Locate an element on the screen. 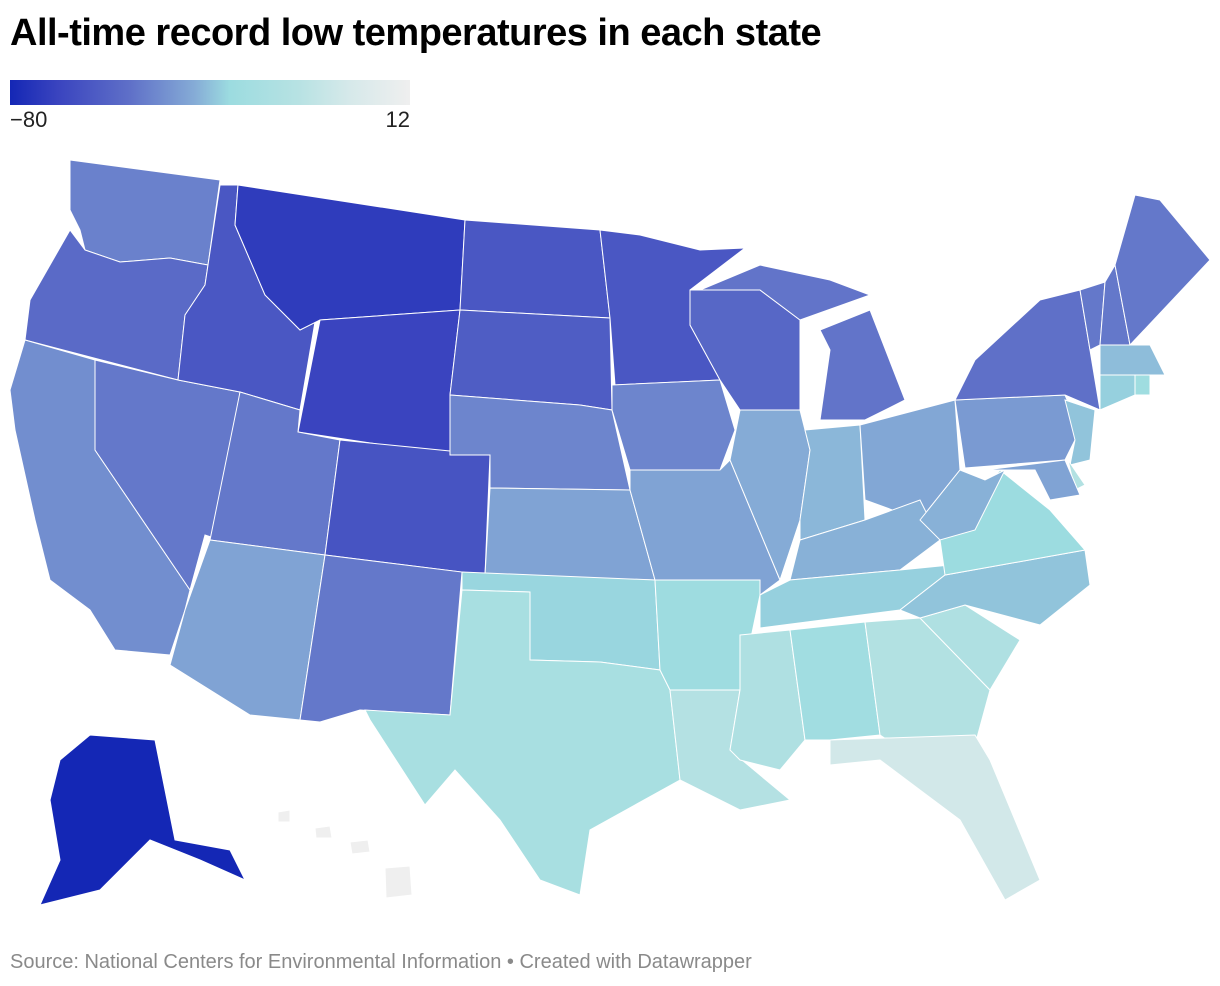 Image resolution: width=1220 pixels, height=986 pixels. state-ri is located at coordinates (1142, 385).